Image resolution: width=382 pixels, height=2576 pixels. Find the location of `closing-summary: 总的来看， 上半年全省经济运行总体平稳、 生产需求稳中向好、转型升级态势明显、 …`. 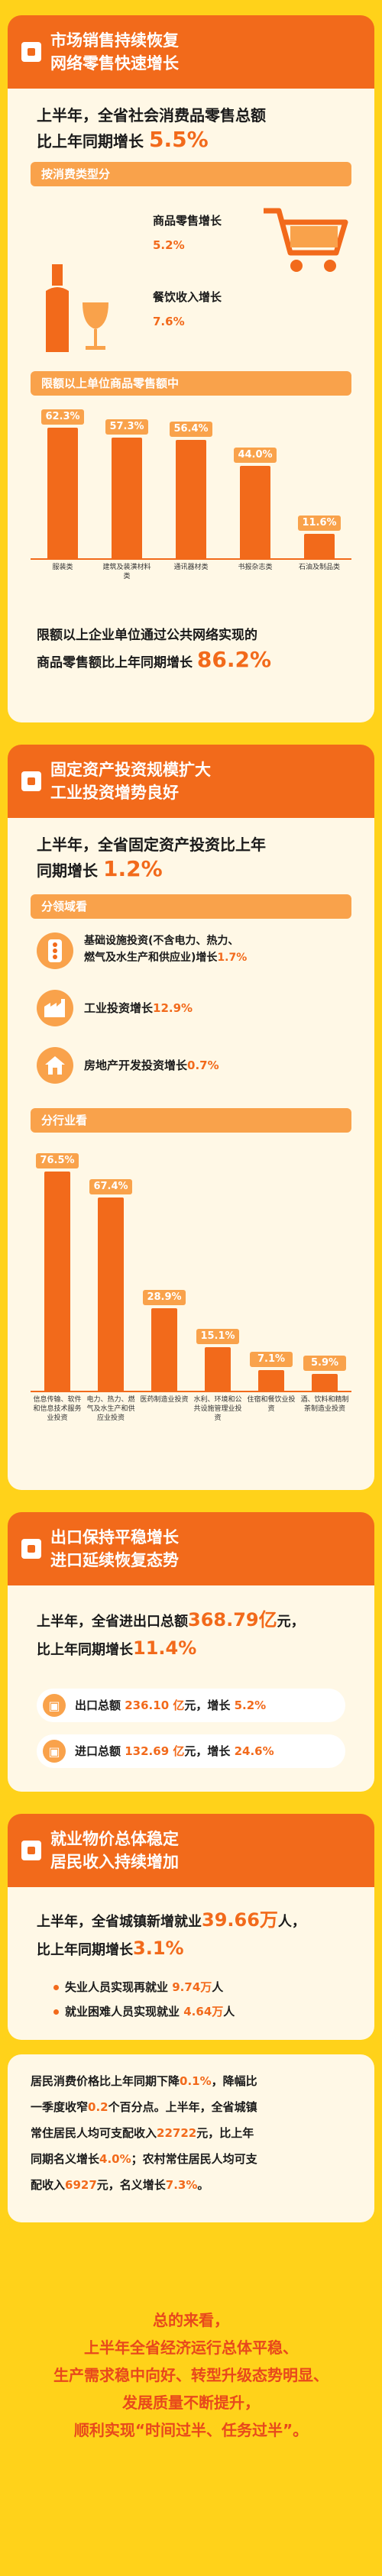

closing-summary: 总的来看， 上半年全省经济运行总体平稳、 生产需求稳中向好、转型升级态势明显、 … is located at coordinates (191, 2375).